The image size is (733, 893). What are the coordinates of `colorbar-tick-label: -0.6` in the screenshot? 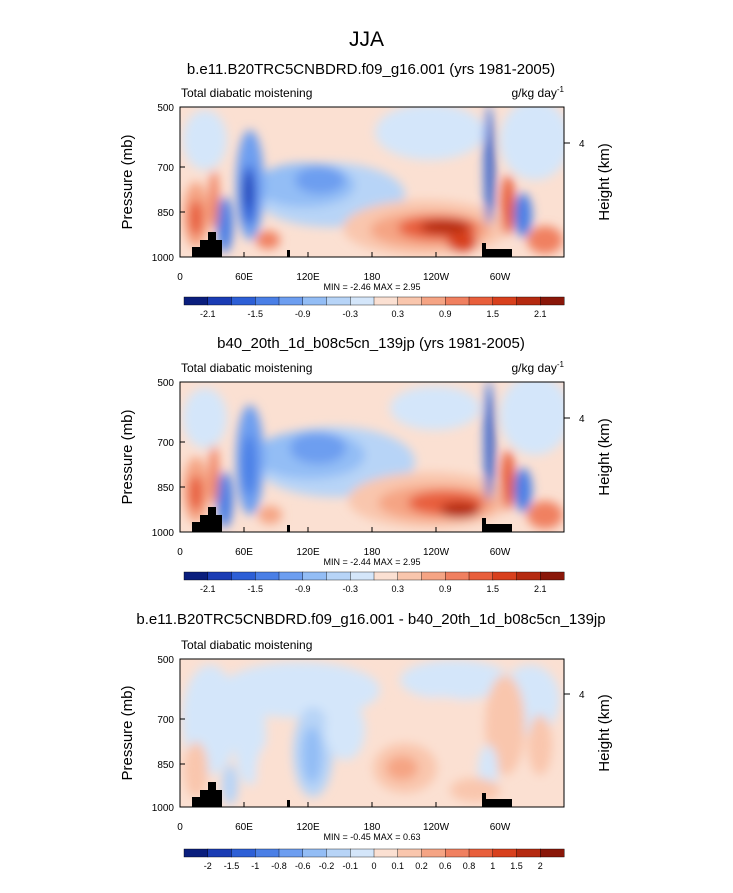 It's located at (303, 866).